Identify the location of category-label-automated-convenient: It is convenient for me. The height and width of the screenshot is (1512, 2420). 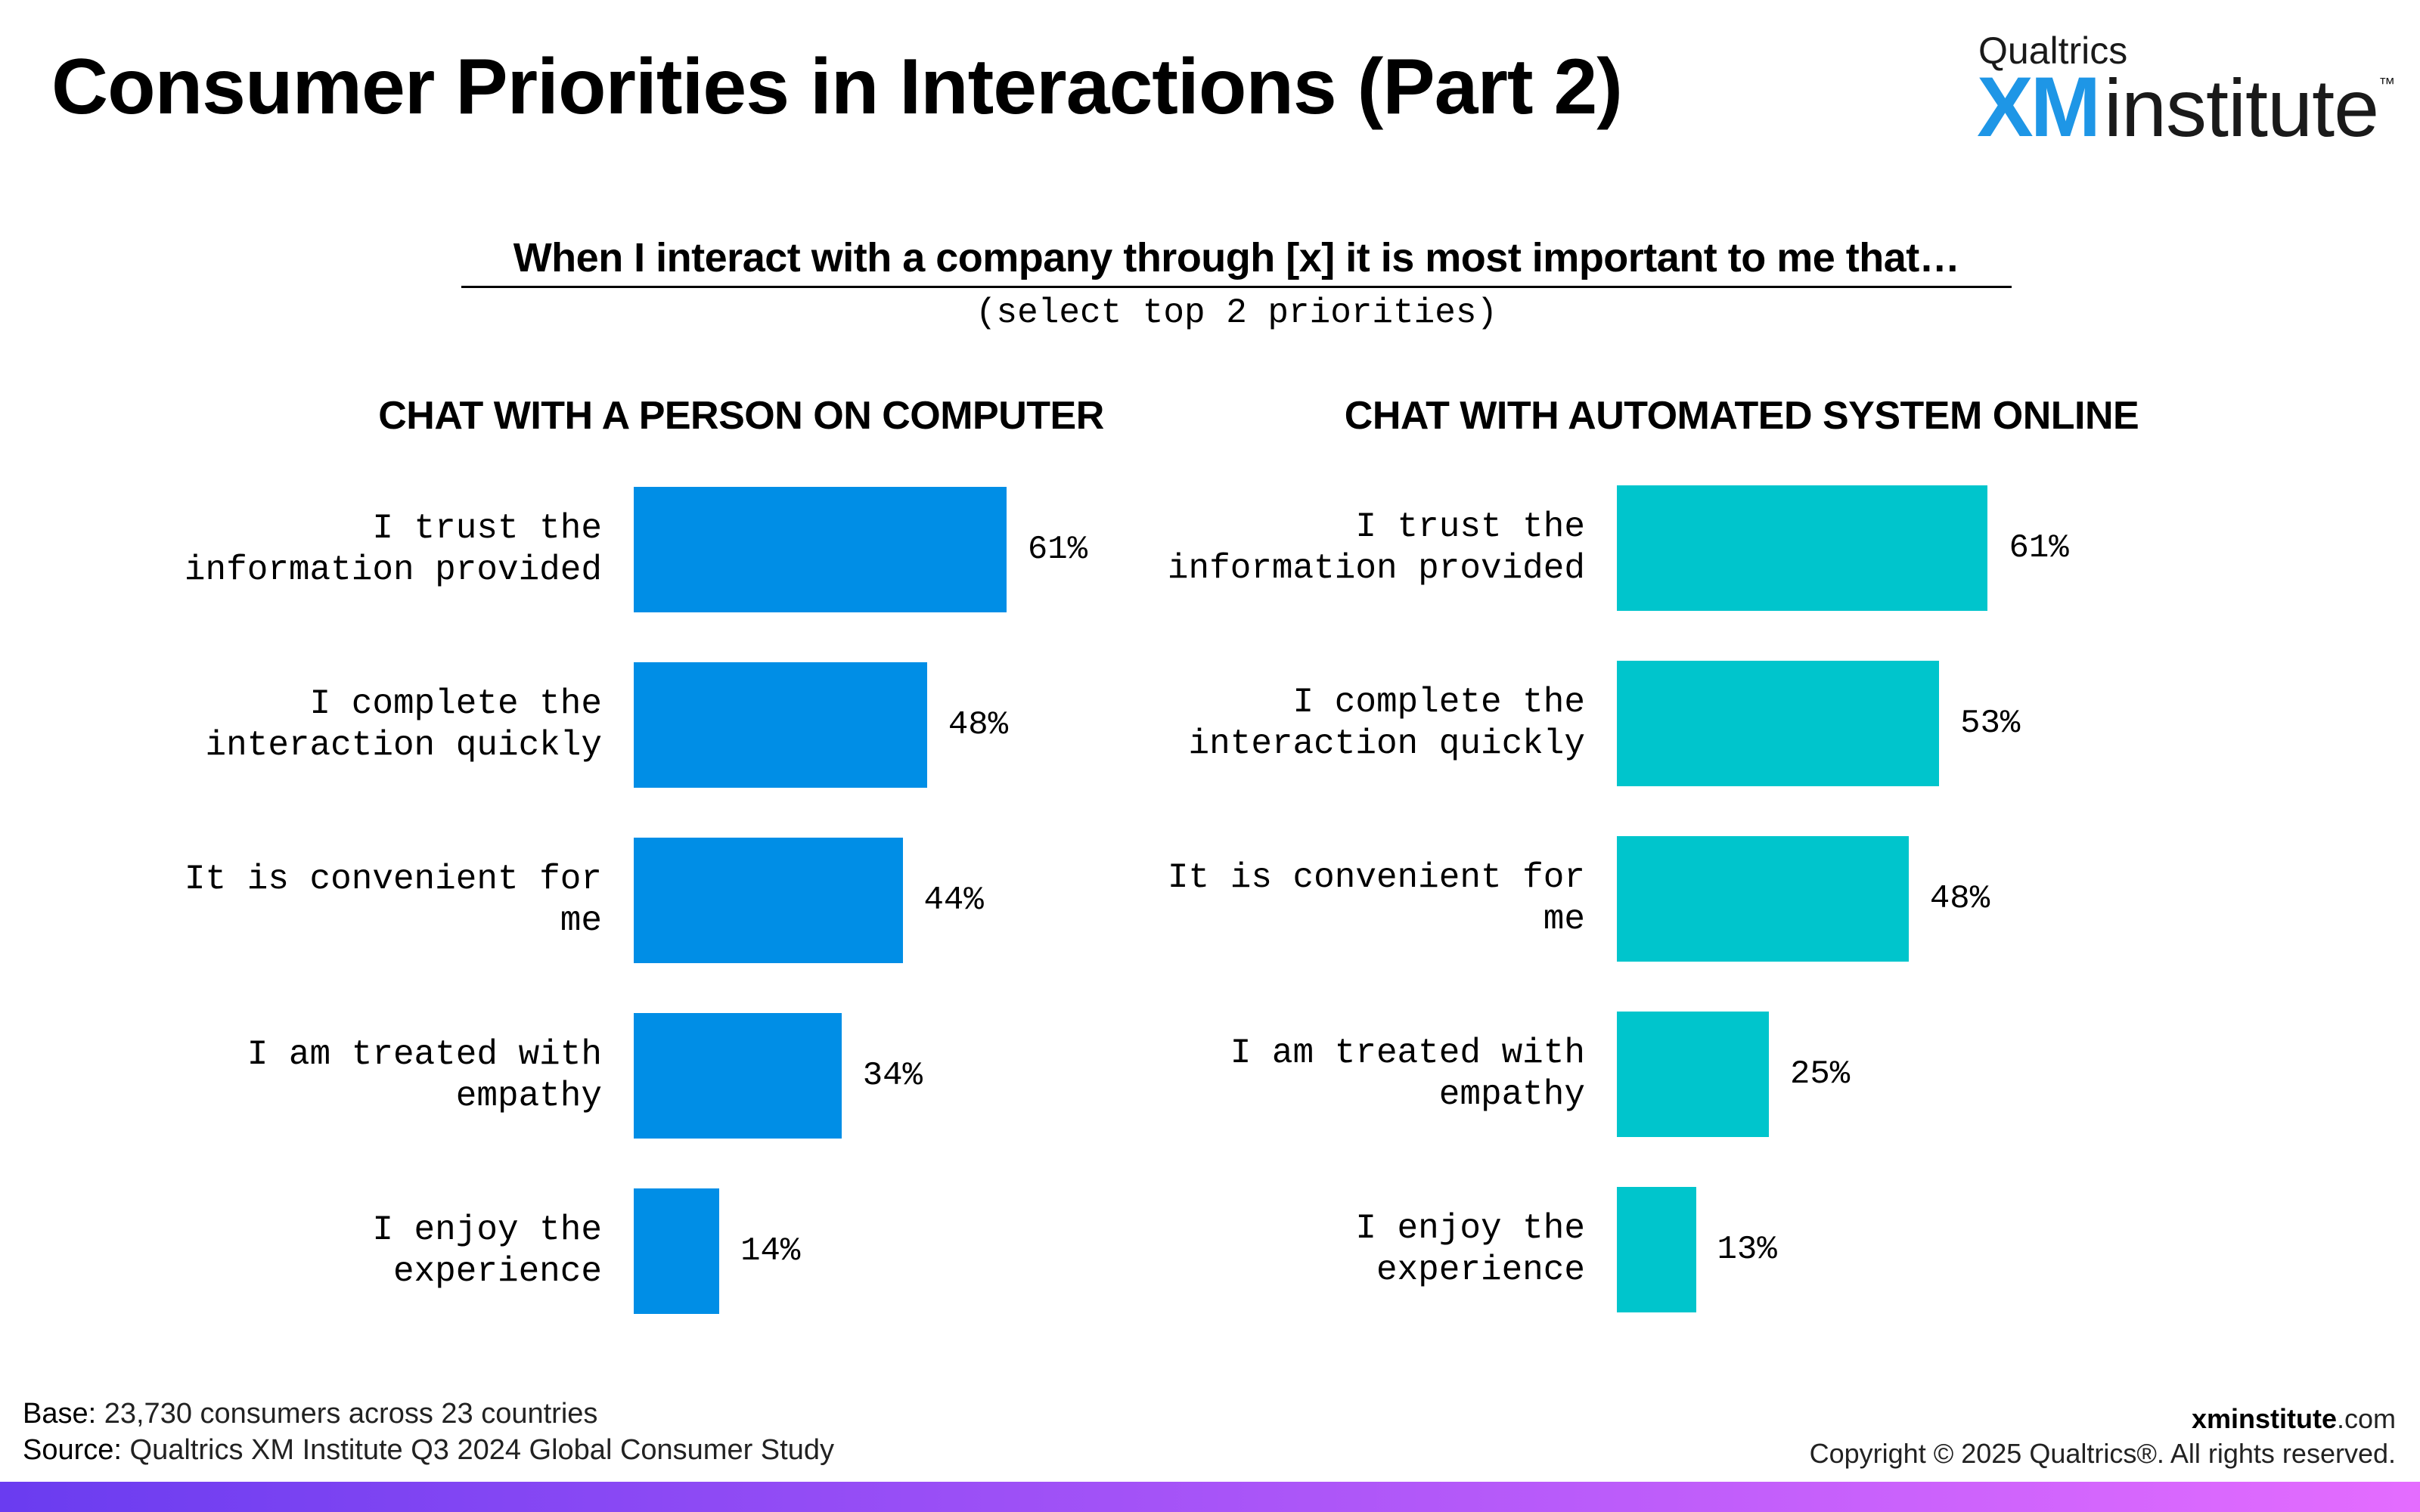
(1376, 899).